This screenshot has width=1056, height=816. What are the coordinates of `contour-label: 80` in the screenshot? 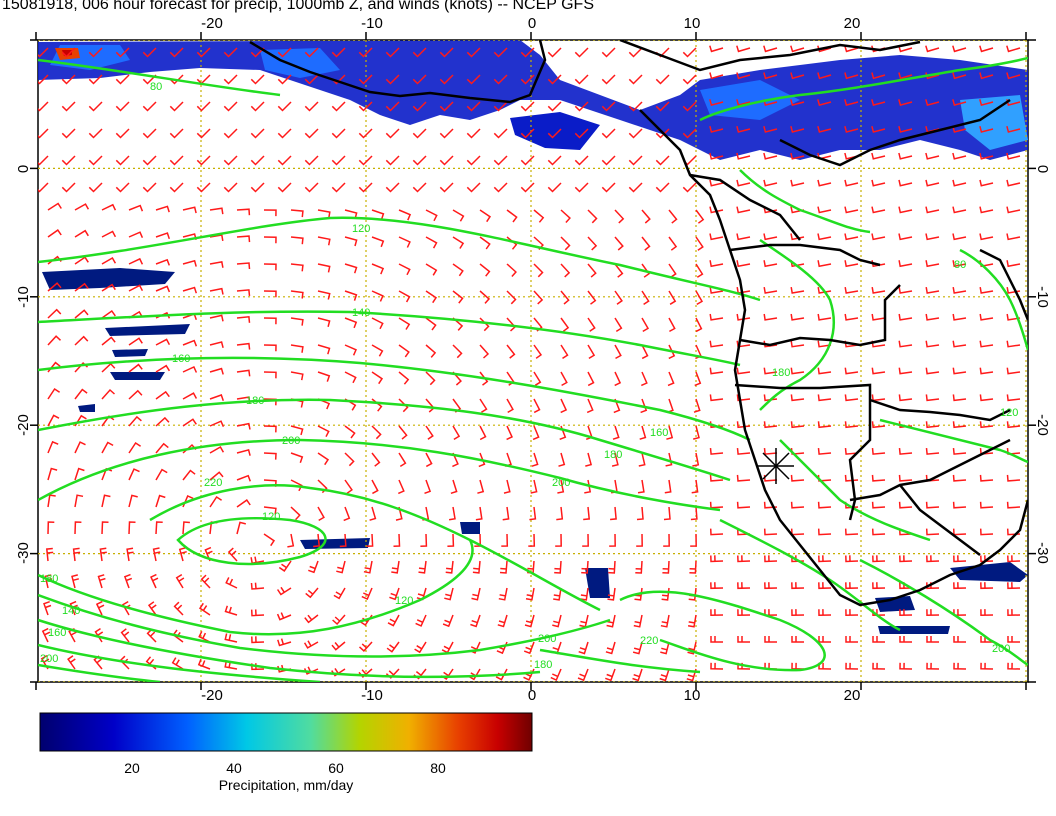 It's located at (156, 87).